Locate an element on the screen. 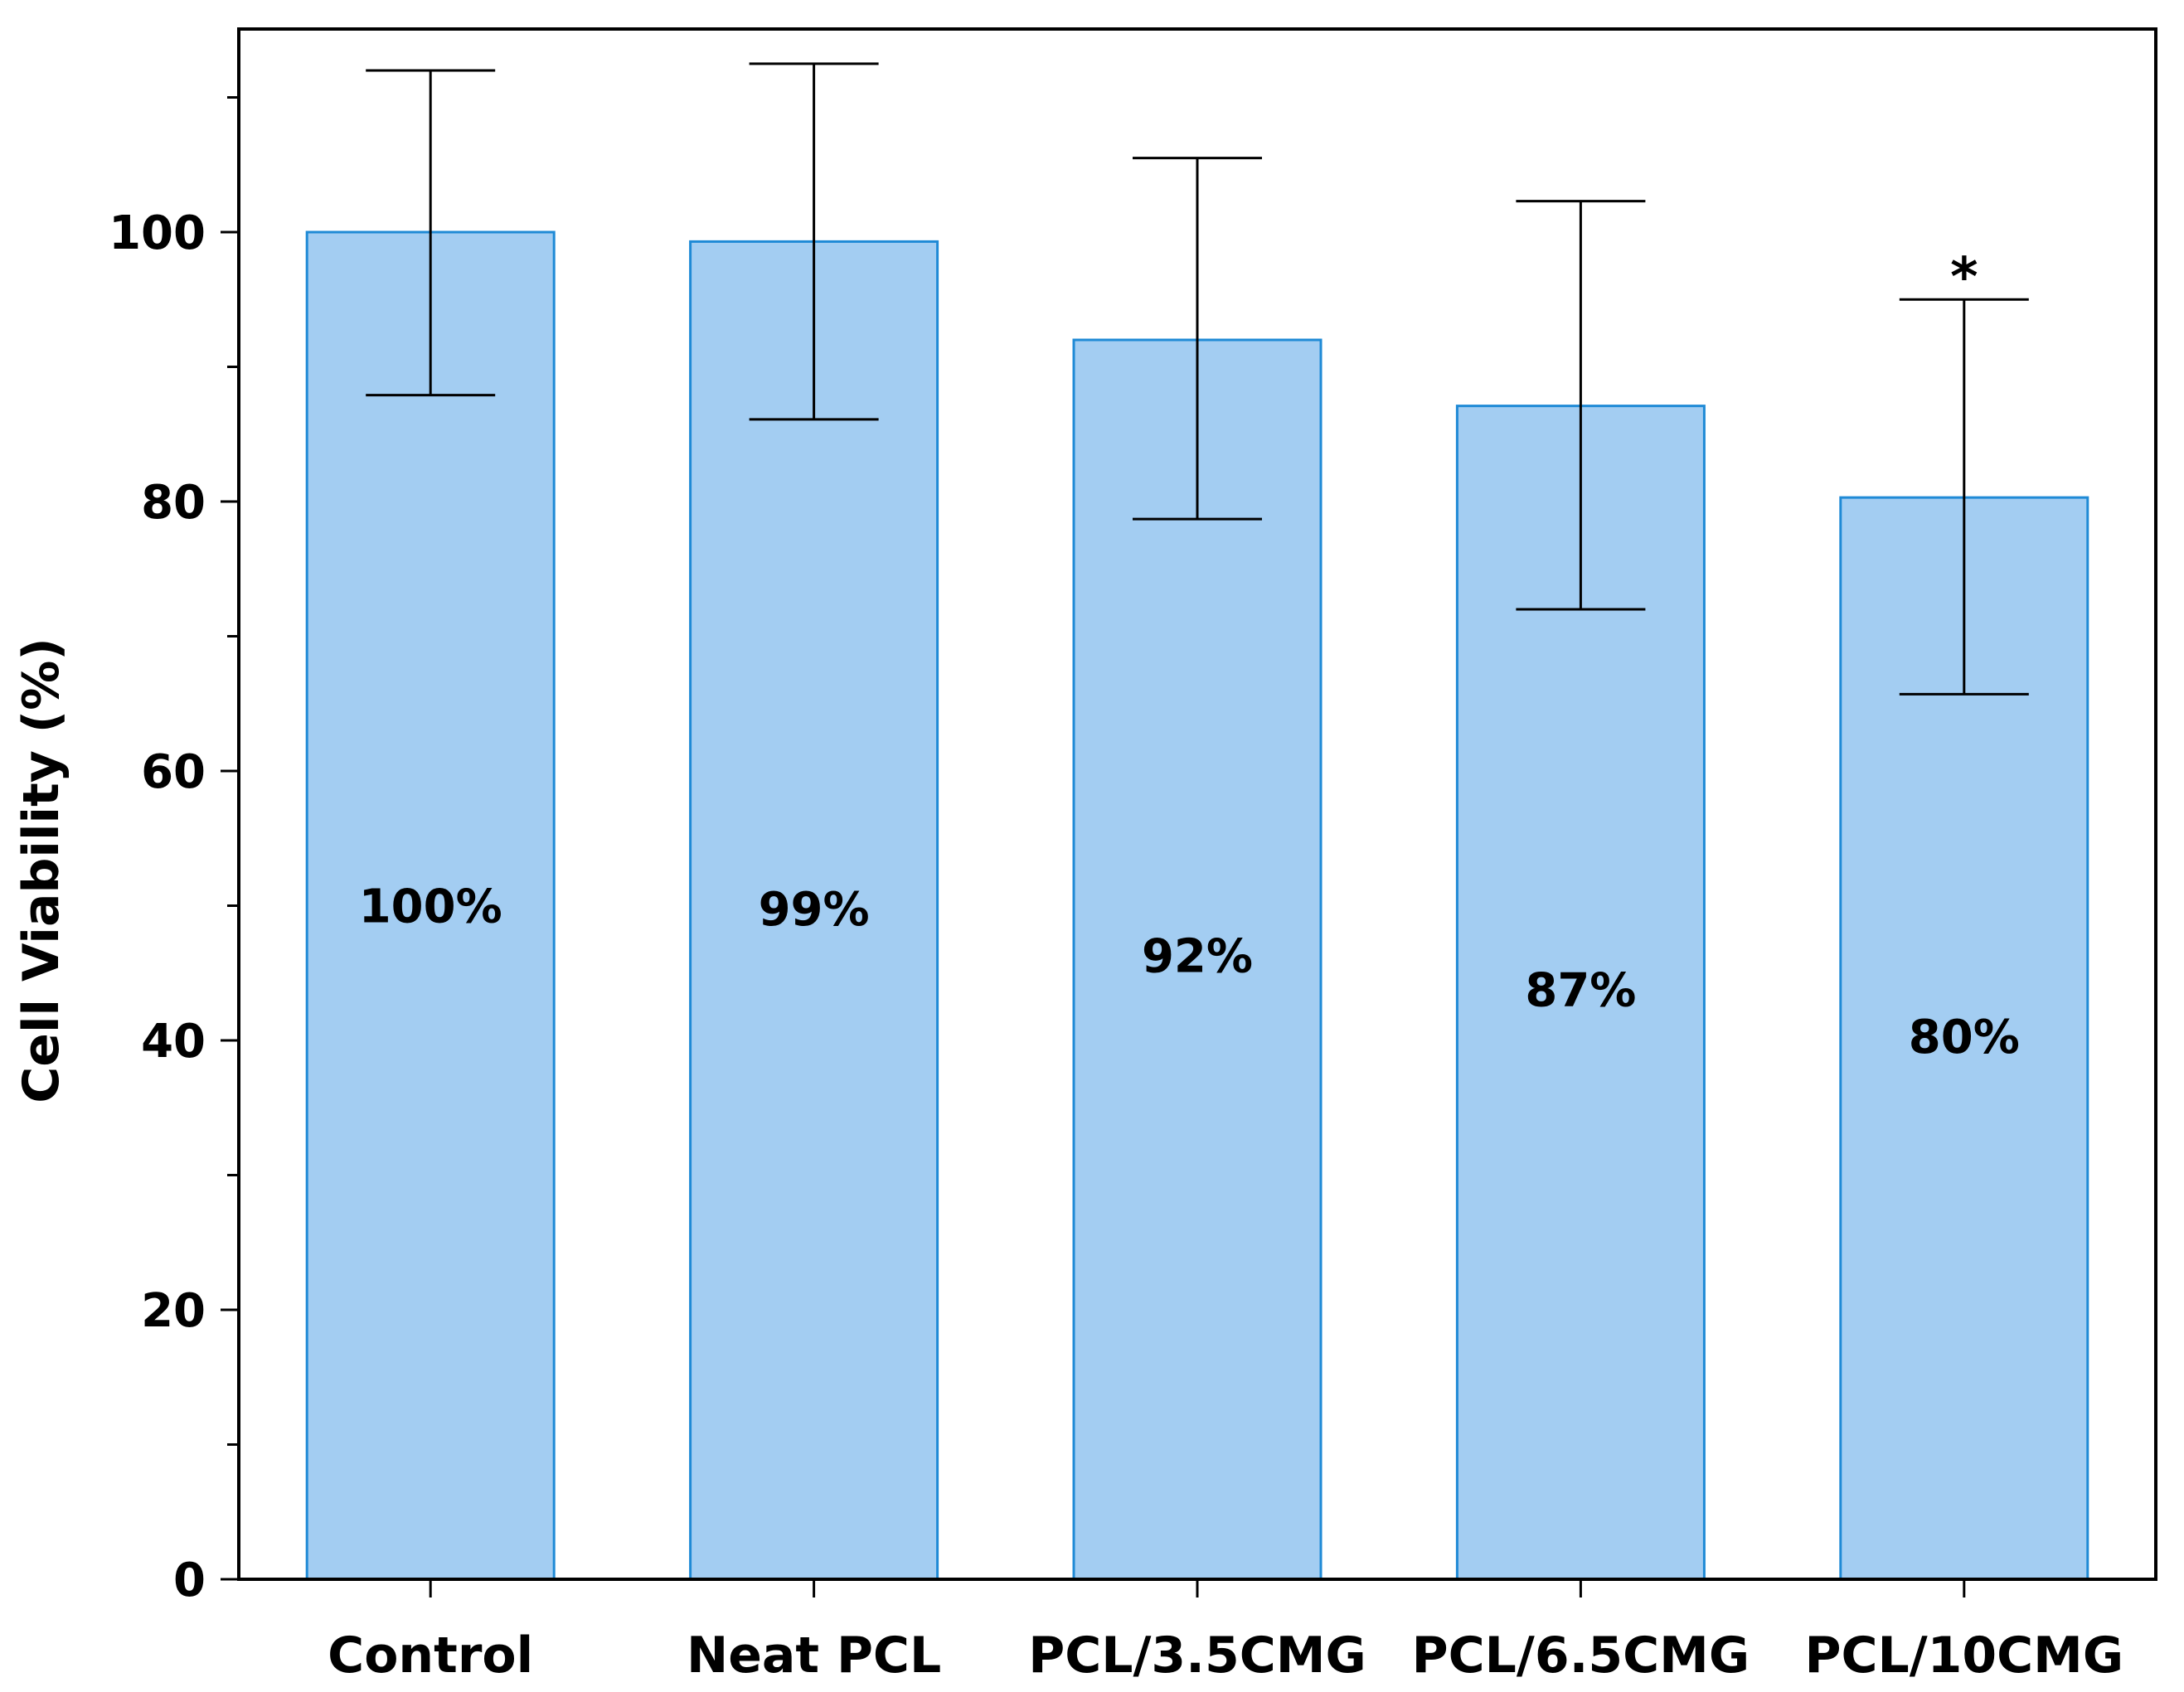 This screenshot has height=1692, width=2184. x-category-label-1: Control is located at coordinates (430, 1656).